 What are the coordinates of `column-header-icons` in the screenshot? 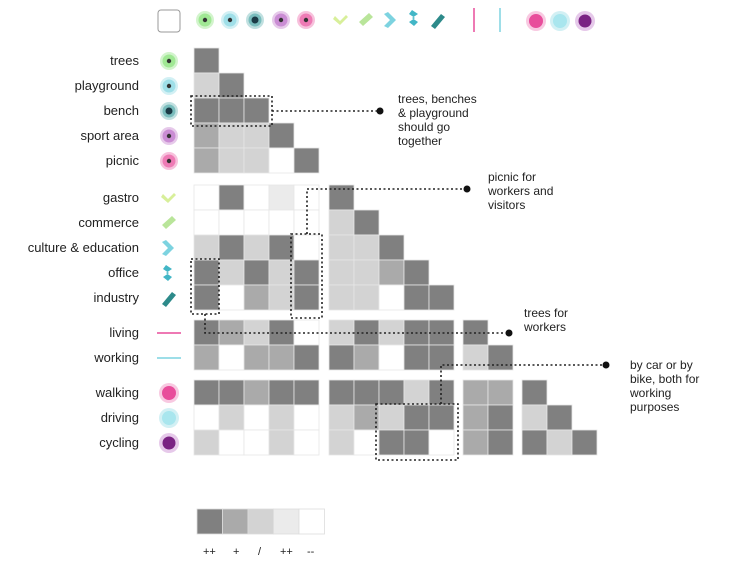 It's located at (376, 20).